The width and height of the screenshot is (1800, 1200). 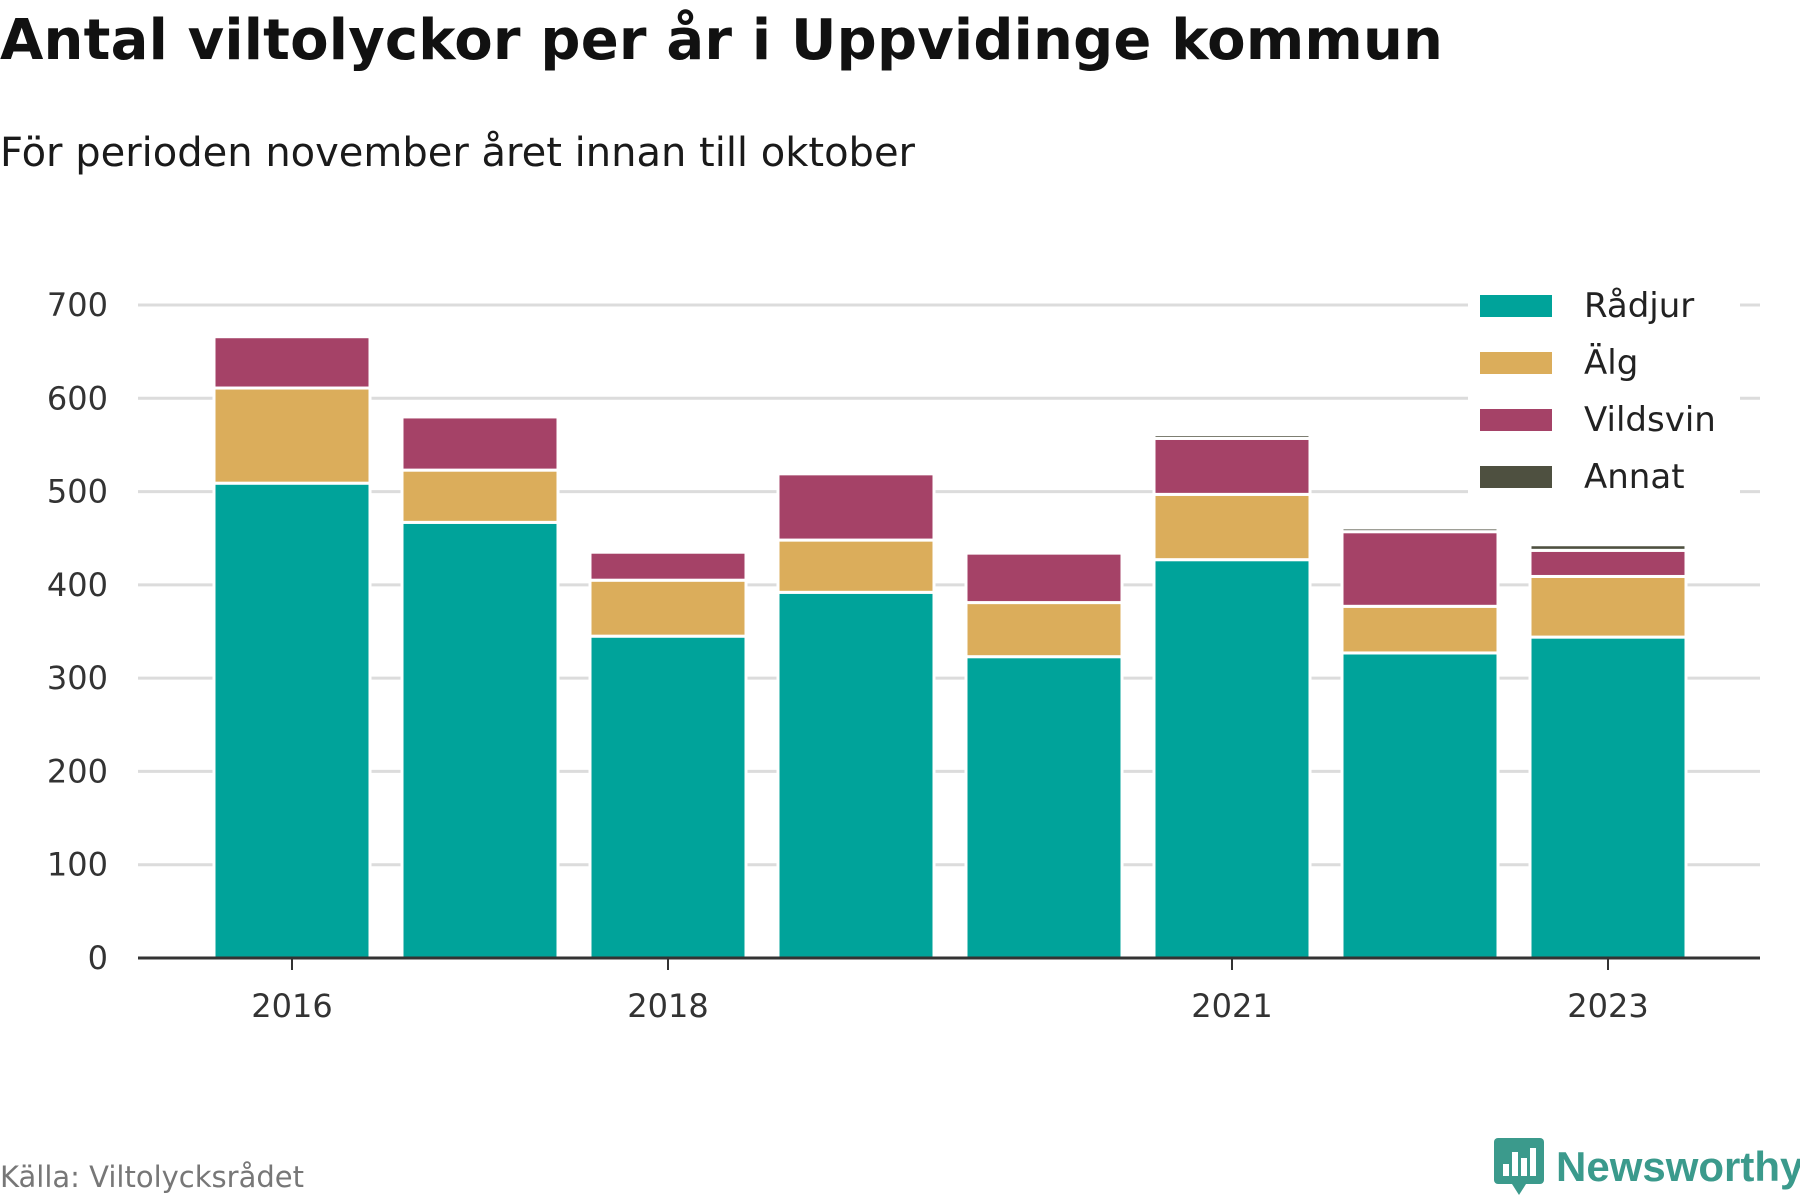 What do you see at coordinates (98, 958) in the screenshot?
I see `y-tick-label: 0` at bounding box center [98, 958].